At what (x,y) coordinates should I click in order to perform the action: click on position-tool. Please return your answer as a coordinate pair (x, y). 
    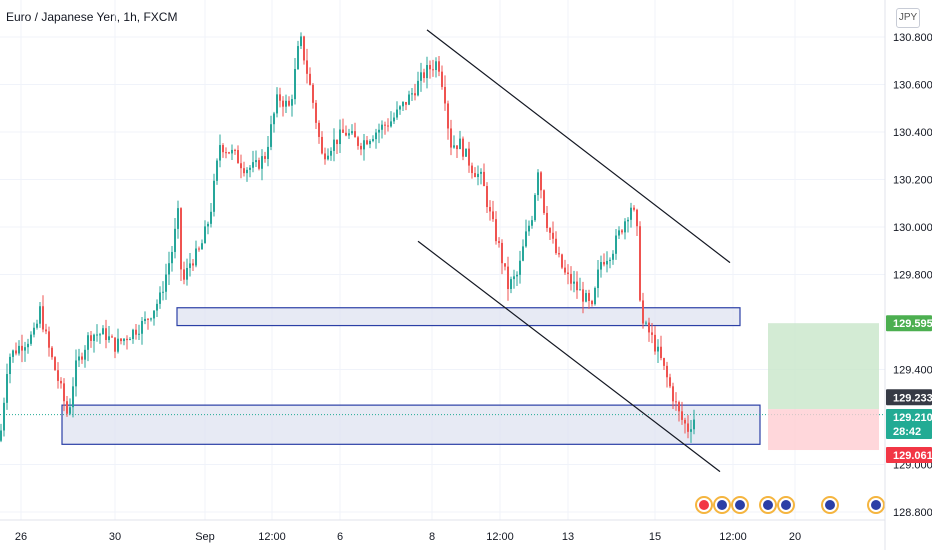
    Looking at the image, I should click on (823, 387).